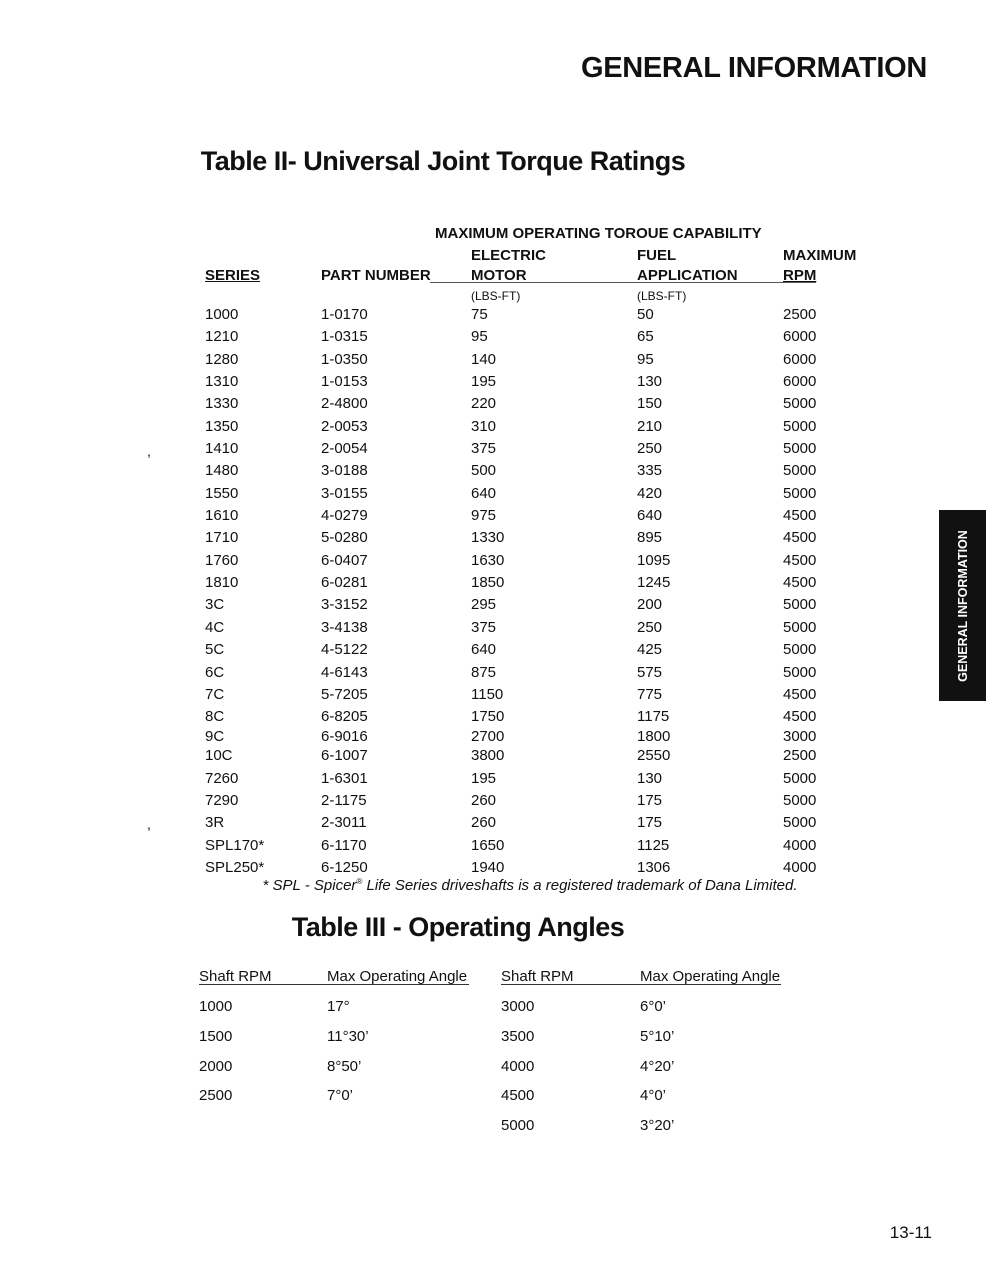 Image resolution: width=986 pixels, height=1280 pixels. I want to click on table-row: 1000 17° 3000 6°0’, so click(493, 1013).